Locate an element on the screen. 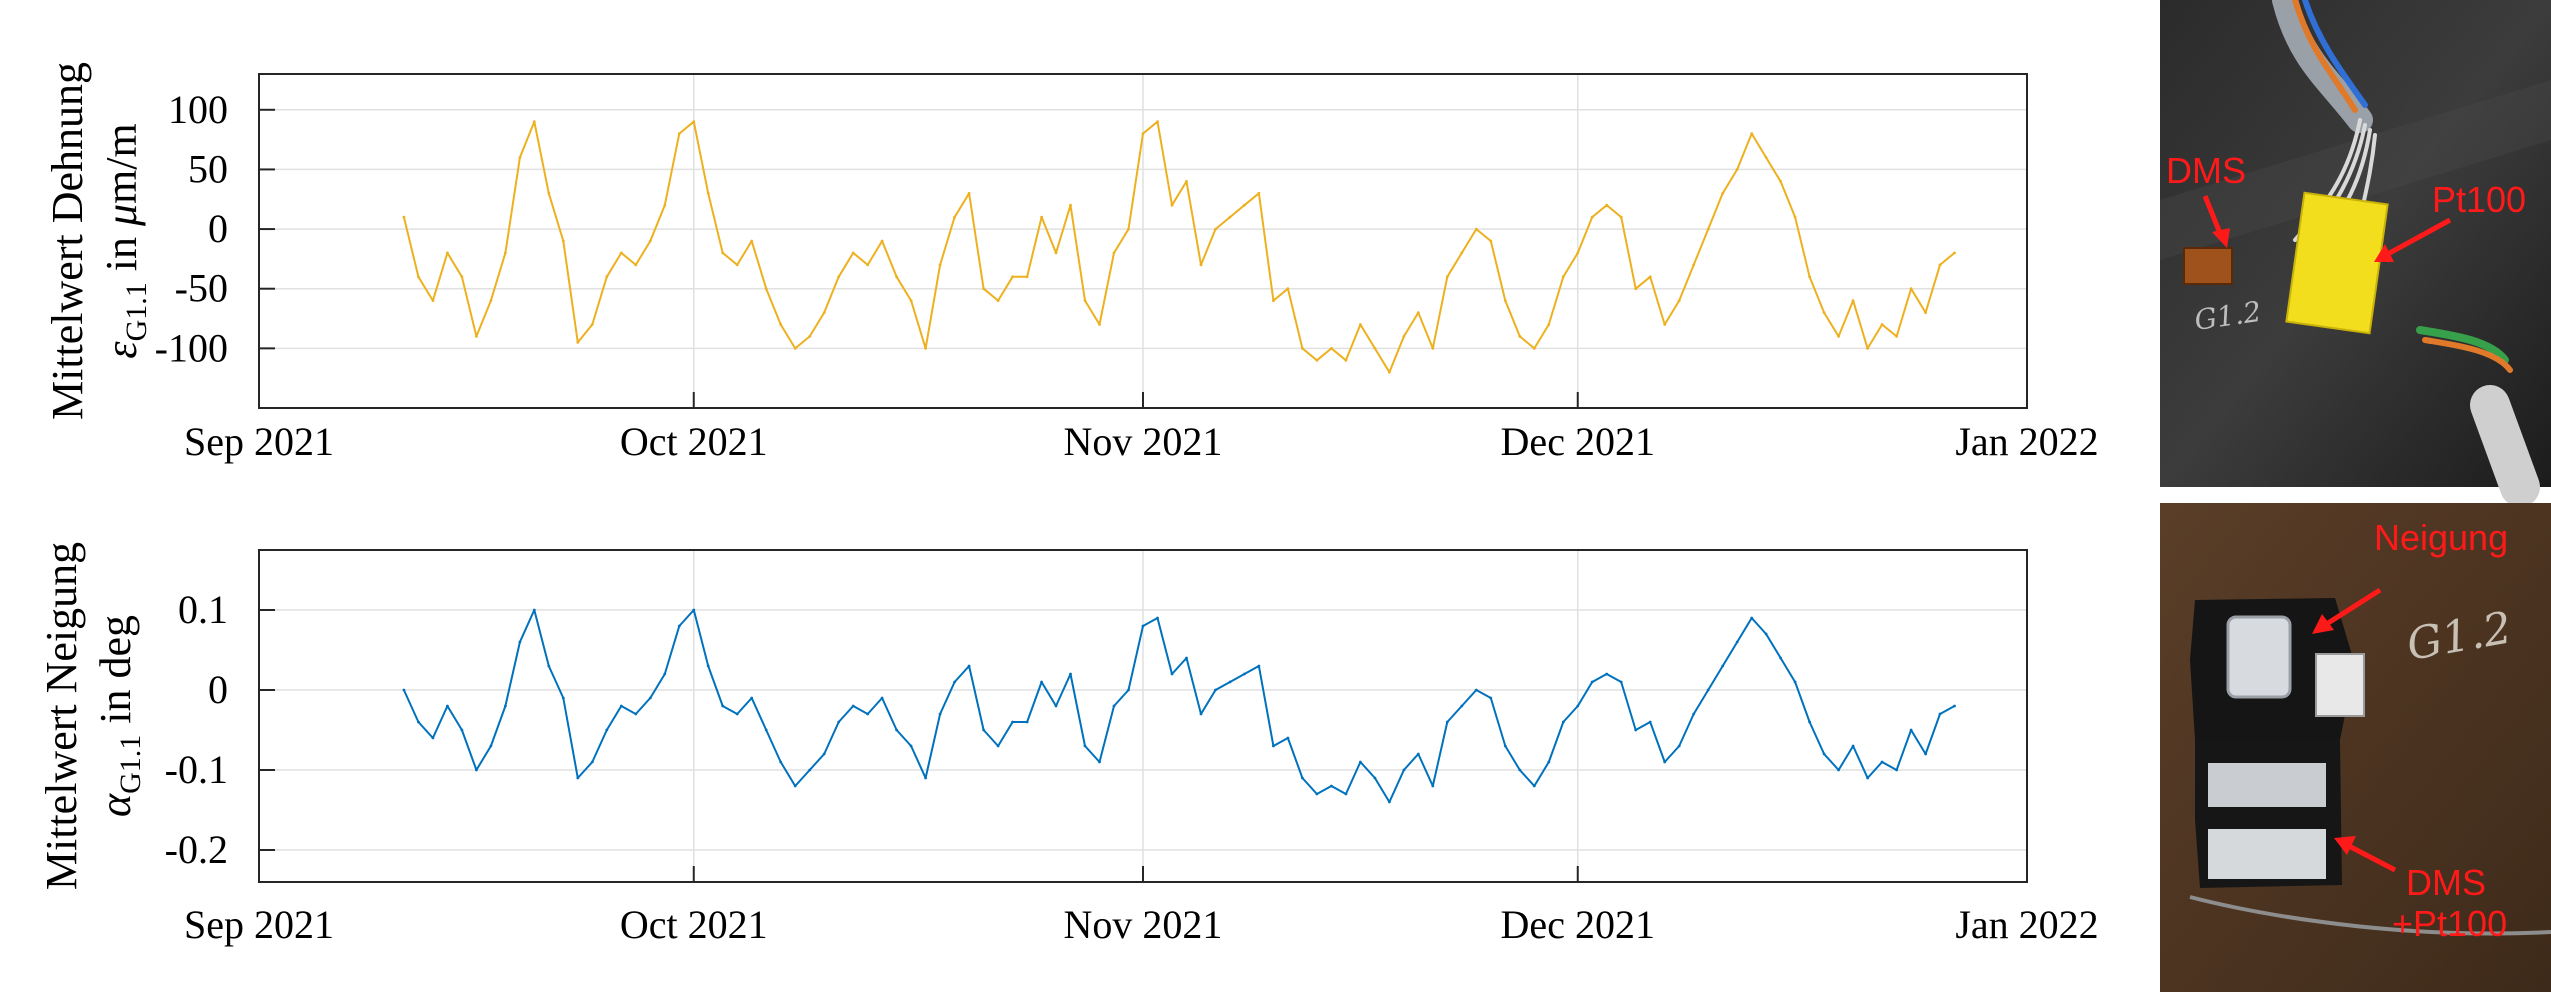  y-tick-labels: 100 50 0 -50 -100 is located at coordinates (191, 229).